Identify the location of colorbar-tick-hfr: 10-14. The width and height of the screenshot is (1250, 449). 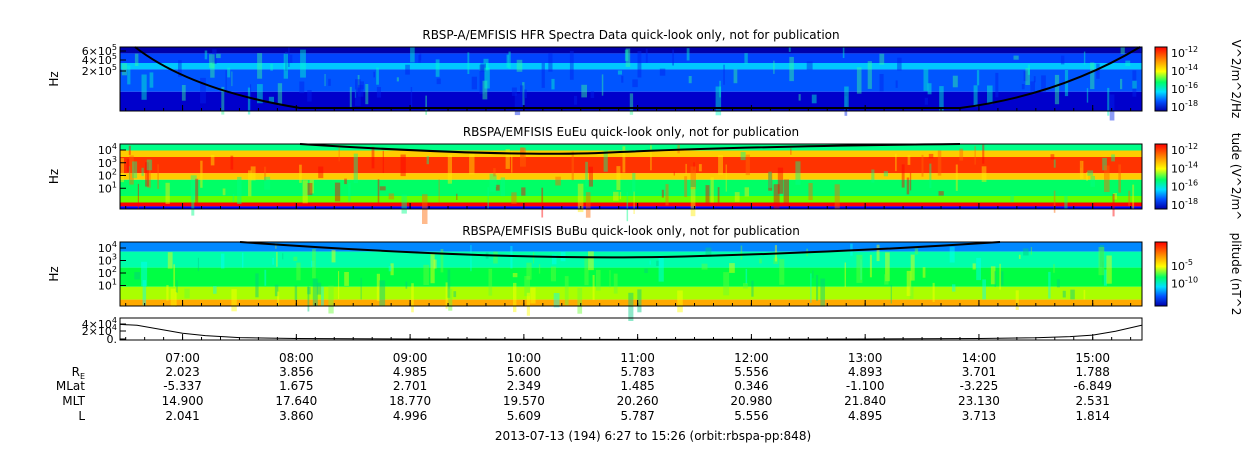
(1184, 70).